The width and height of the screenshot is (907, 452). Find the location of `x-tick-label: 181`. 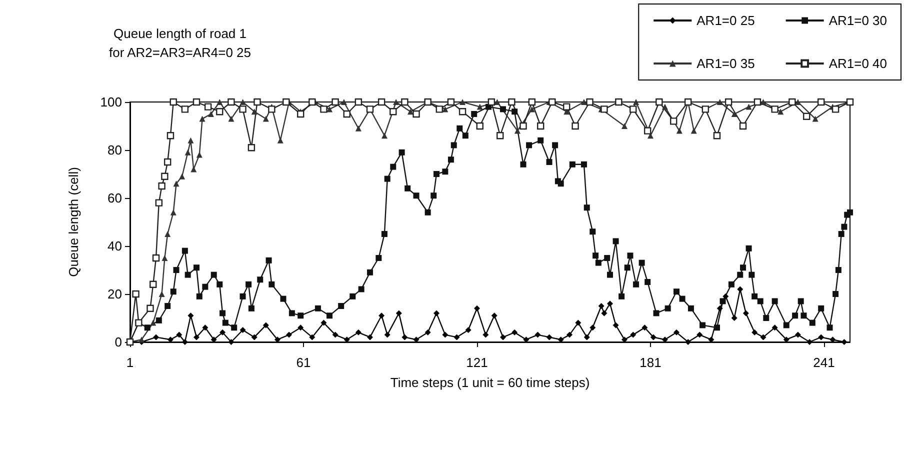

x-tick-label: 181 is located at coordinates (651, 362).